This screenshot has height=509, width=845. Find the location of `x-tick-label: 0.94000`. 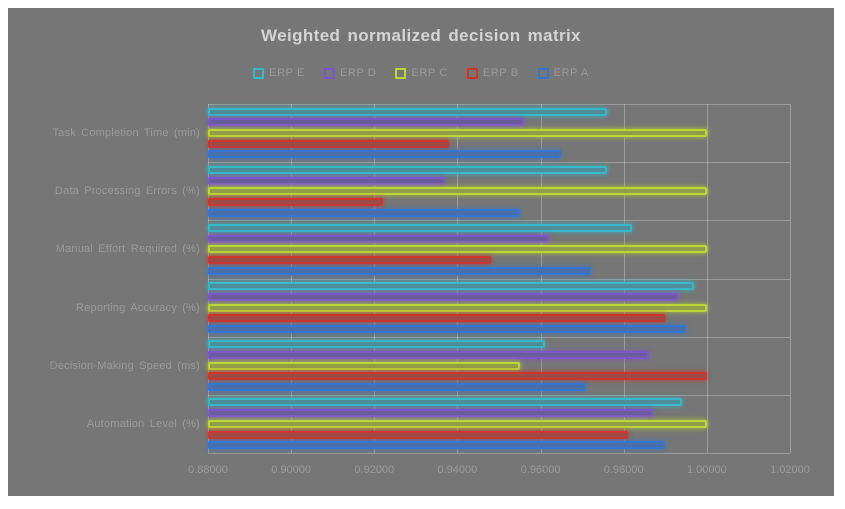

x-tick-label: 0.94000 is located at coordinates (457, 470).